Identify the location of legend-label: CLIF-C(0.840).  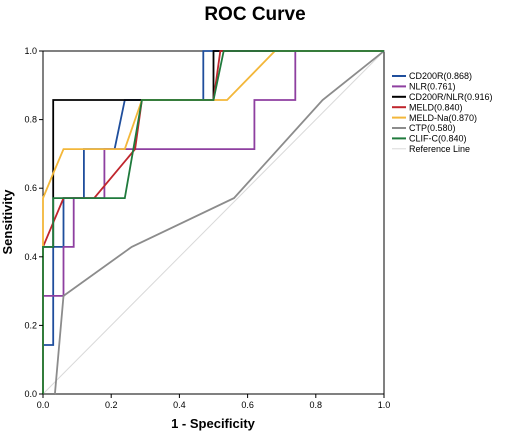
(438, 139).